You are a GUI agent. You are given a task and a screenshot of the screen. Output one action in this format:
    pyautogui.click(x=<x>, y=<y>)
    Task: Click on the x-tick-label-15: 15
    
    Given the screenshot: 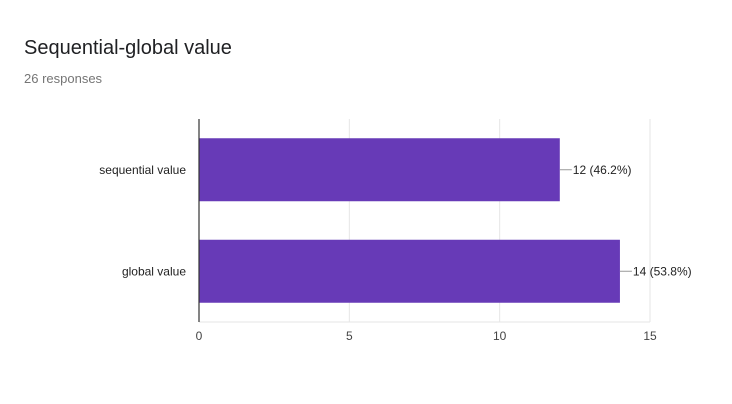 What is the action you would take?
    pyautogui.click(x=650, y=336)
    